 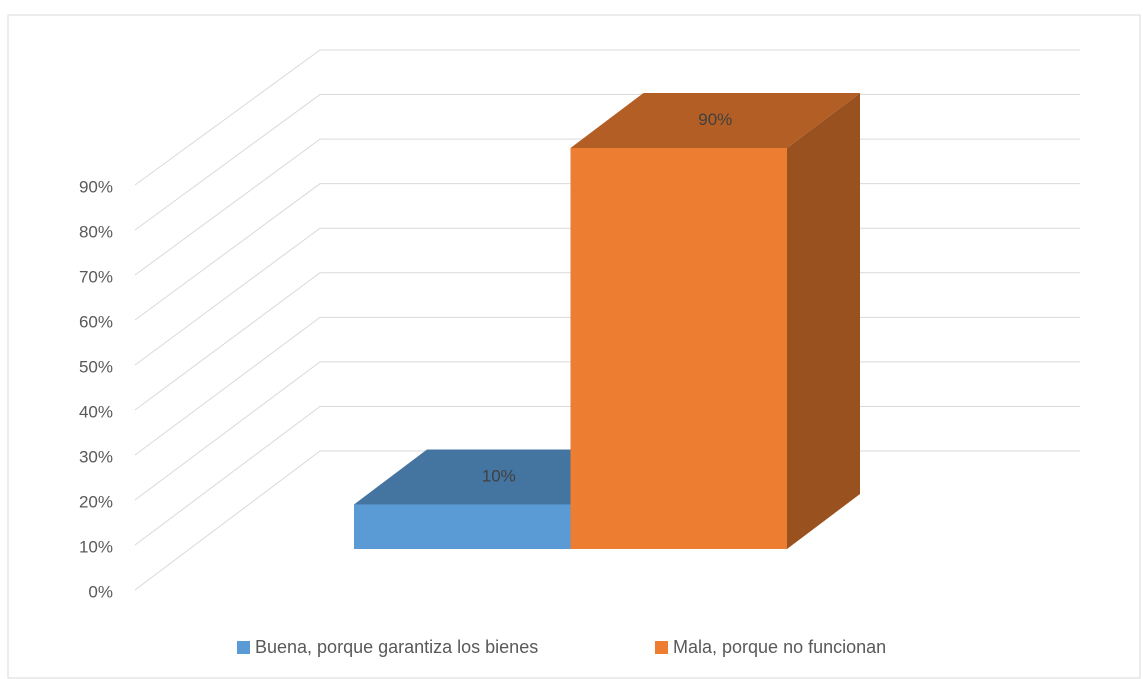 I want to click on y-tick-label: 20%, so click(x=96, y=501).